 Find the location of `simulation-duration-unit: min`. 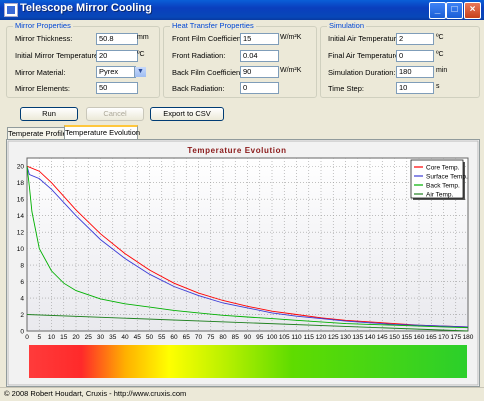

simulation-duration-unit: min is located at coordinates (442, 70).